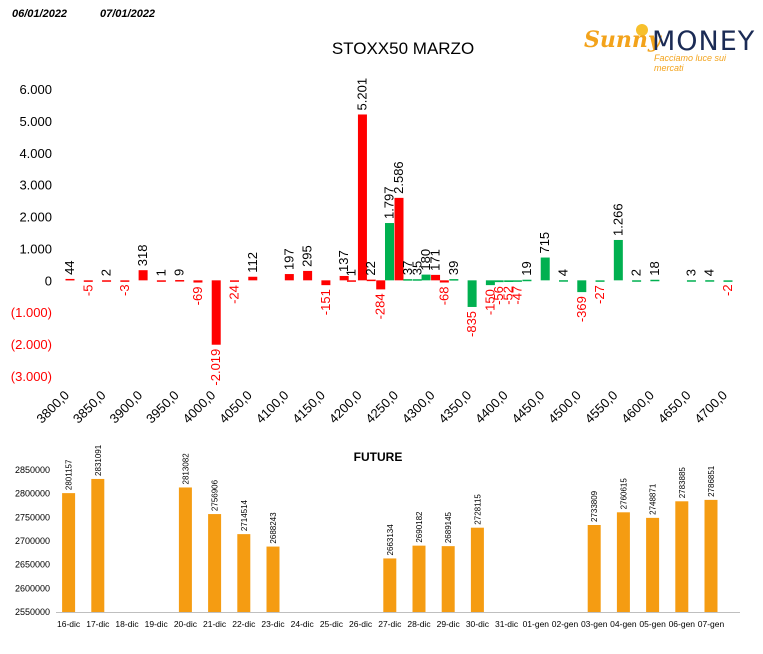  What do you see at coordinates (32, 565) in the screenshot?
I see `future-y-tick-label: 2650000` at bounding box center [32, 565].